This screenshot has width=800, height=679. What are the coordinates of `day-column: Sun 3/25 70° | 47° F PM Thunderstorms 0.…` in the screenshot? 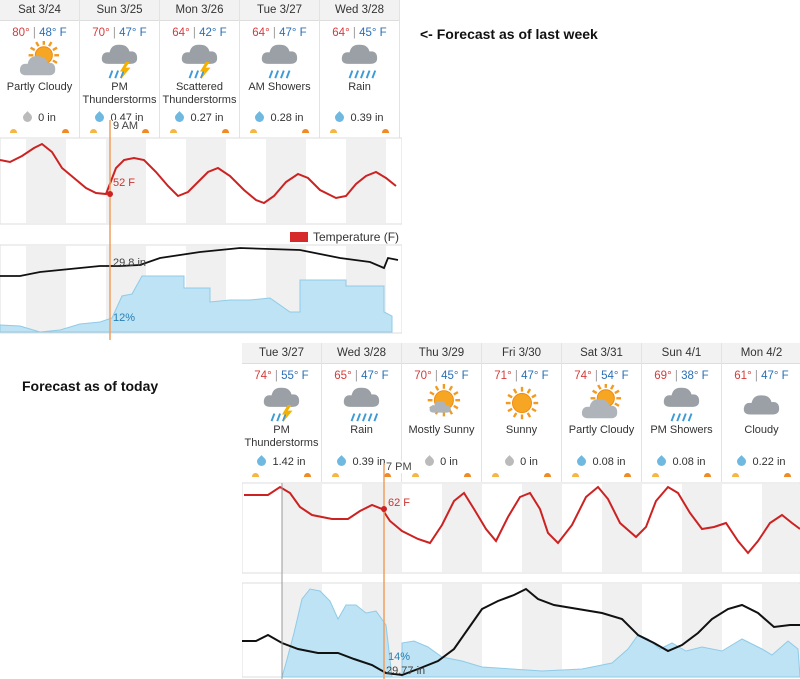 It's located at (120, 69).